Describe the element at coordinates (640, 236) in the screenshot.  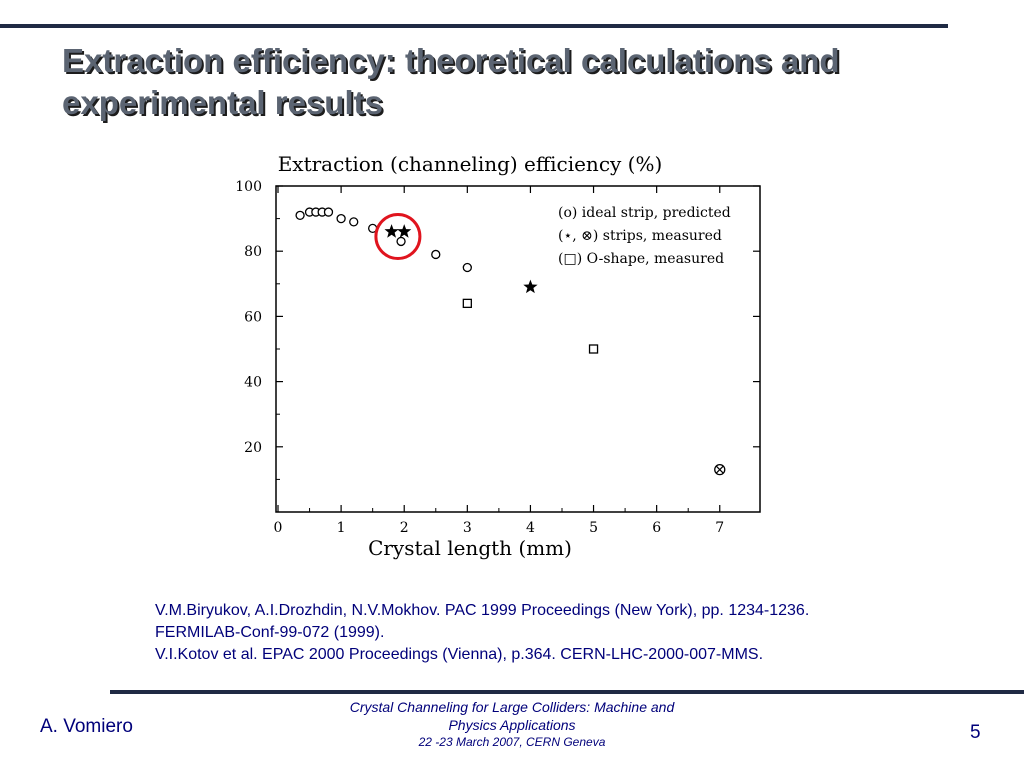
I see `legend-item-strips-measured: (⋆, ⊗) strips, measured` at that location.